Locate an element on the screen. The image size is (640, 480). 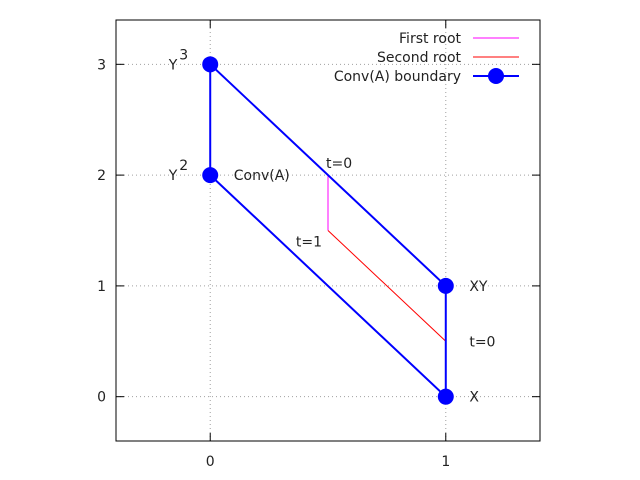
annotation-label: Conv(A) is located at coordinates (262, 176).